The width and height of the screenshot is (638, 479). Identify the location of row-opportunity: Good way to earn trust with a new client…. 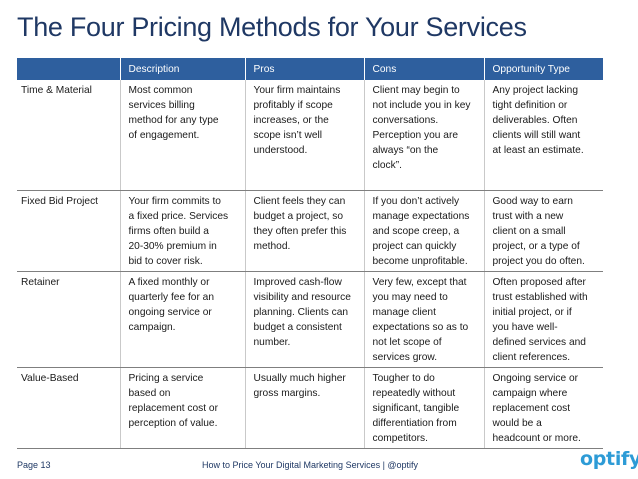
(543, 231).